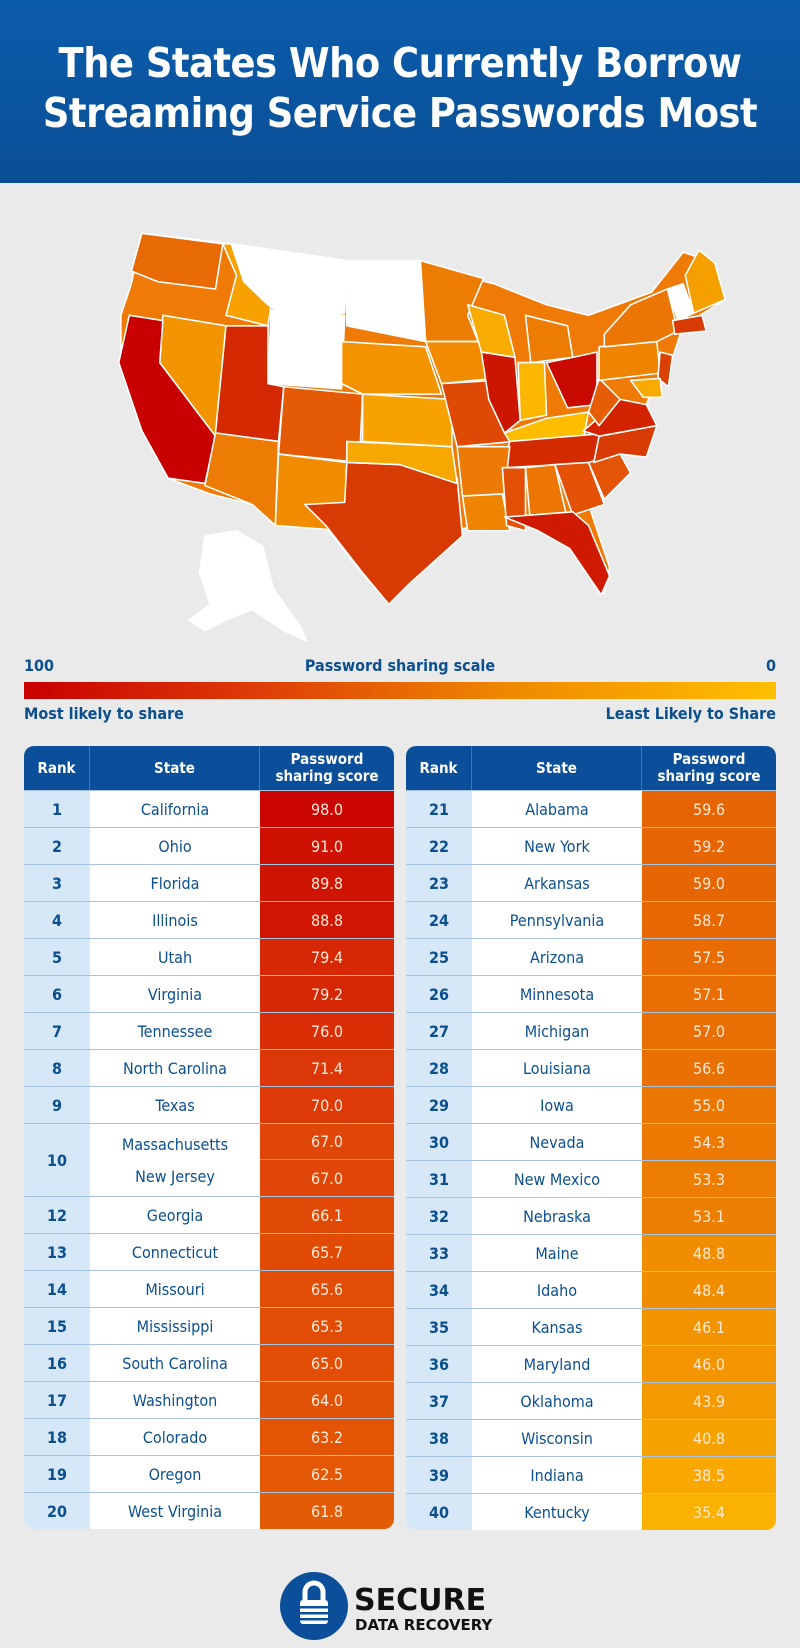 This screenshot has width=800, height=1648. Describe the element at coordinates (175, 846) in the screenshot. I see `state-cell: Ohio` at that location.